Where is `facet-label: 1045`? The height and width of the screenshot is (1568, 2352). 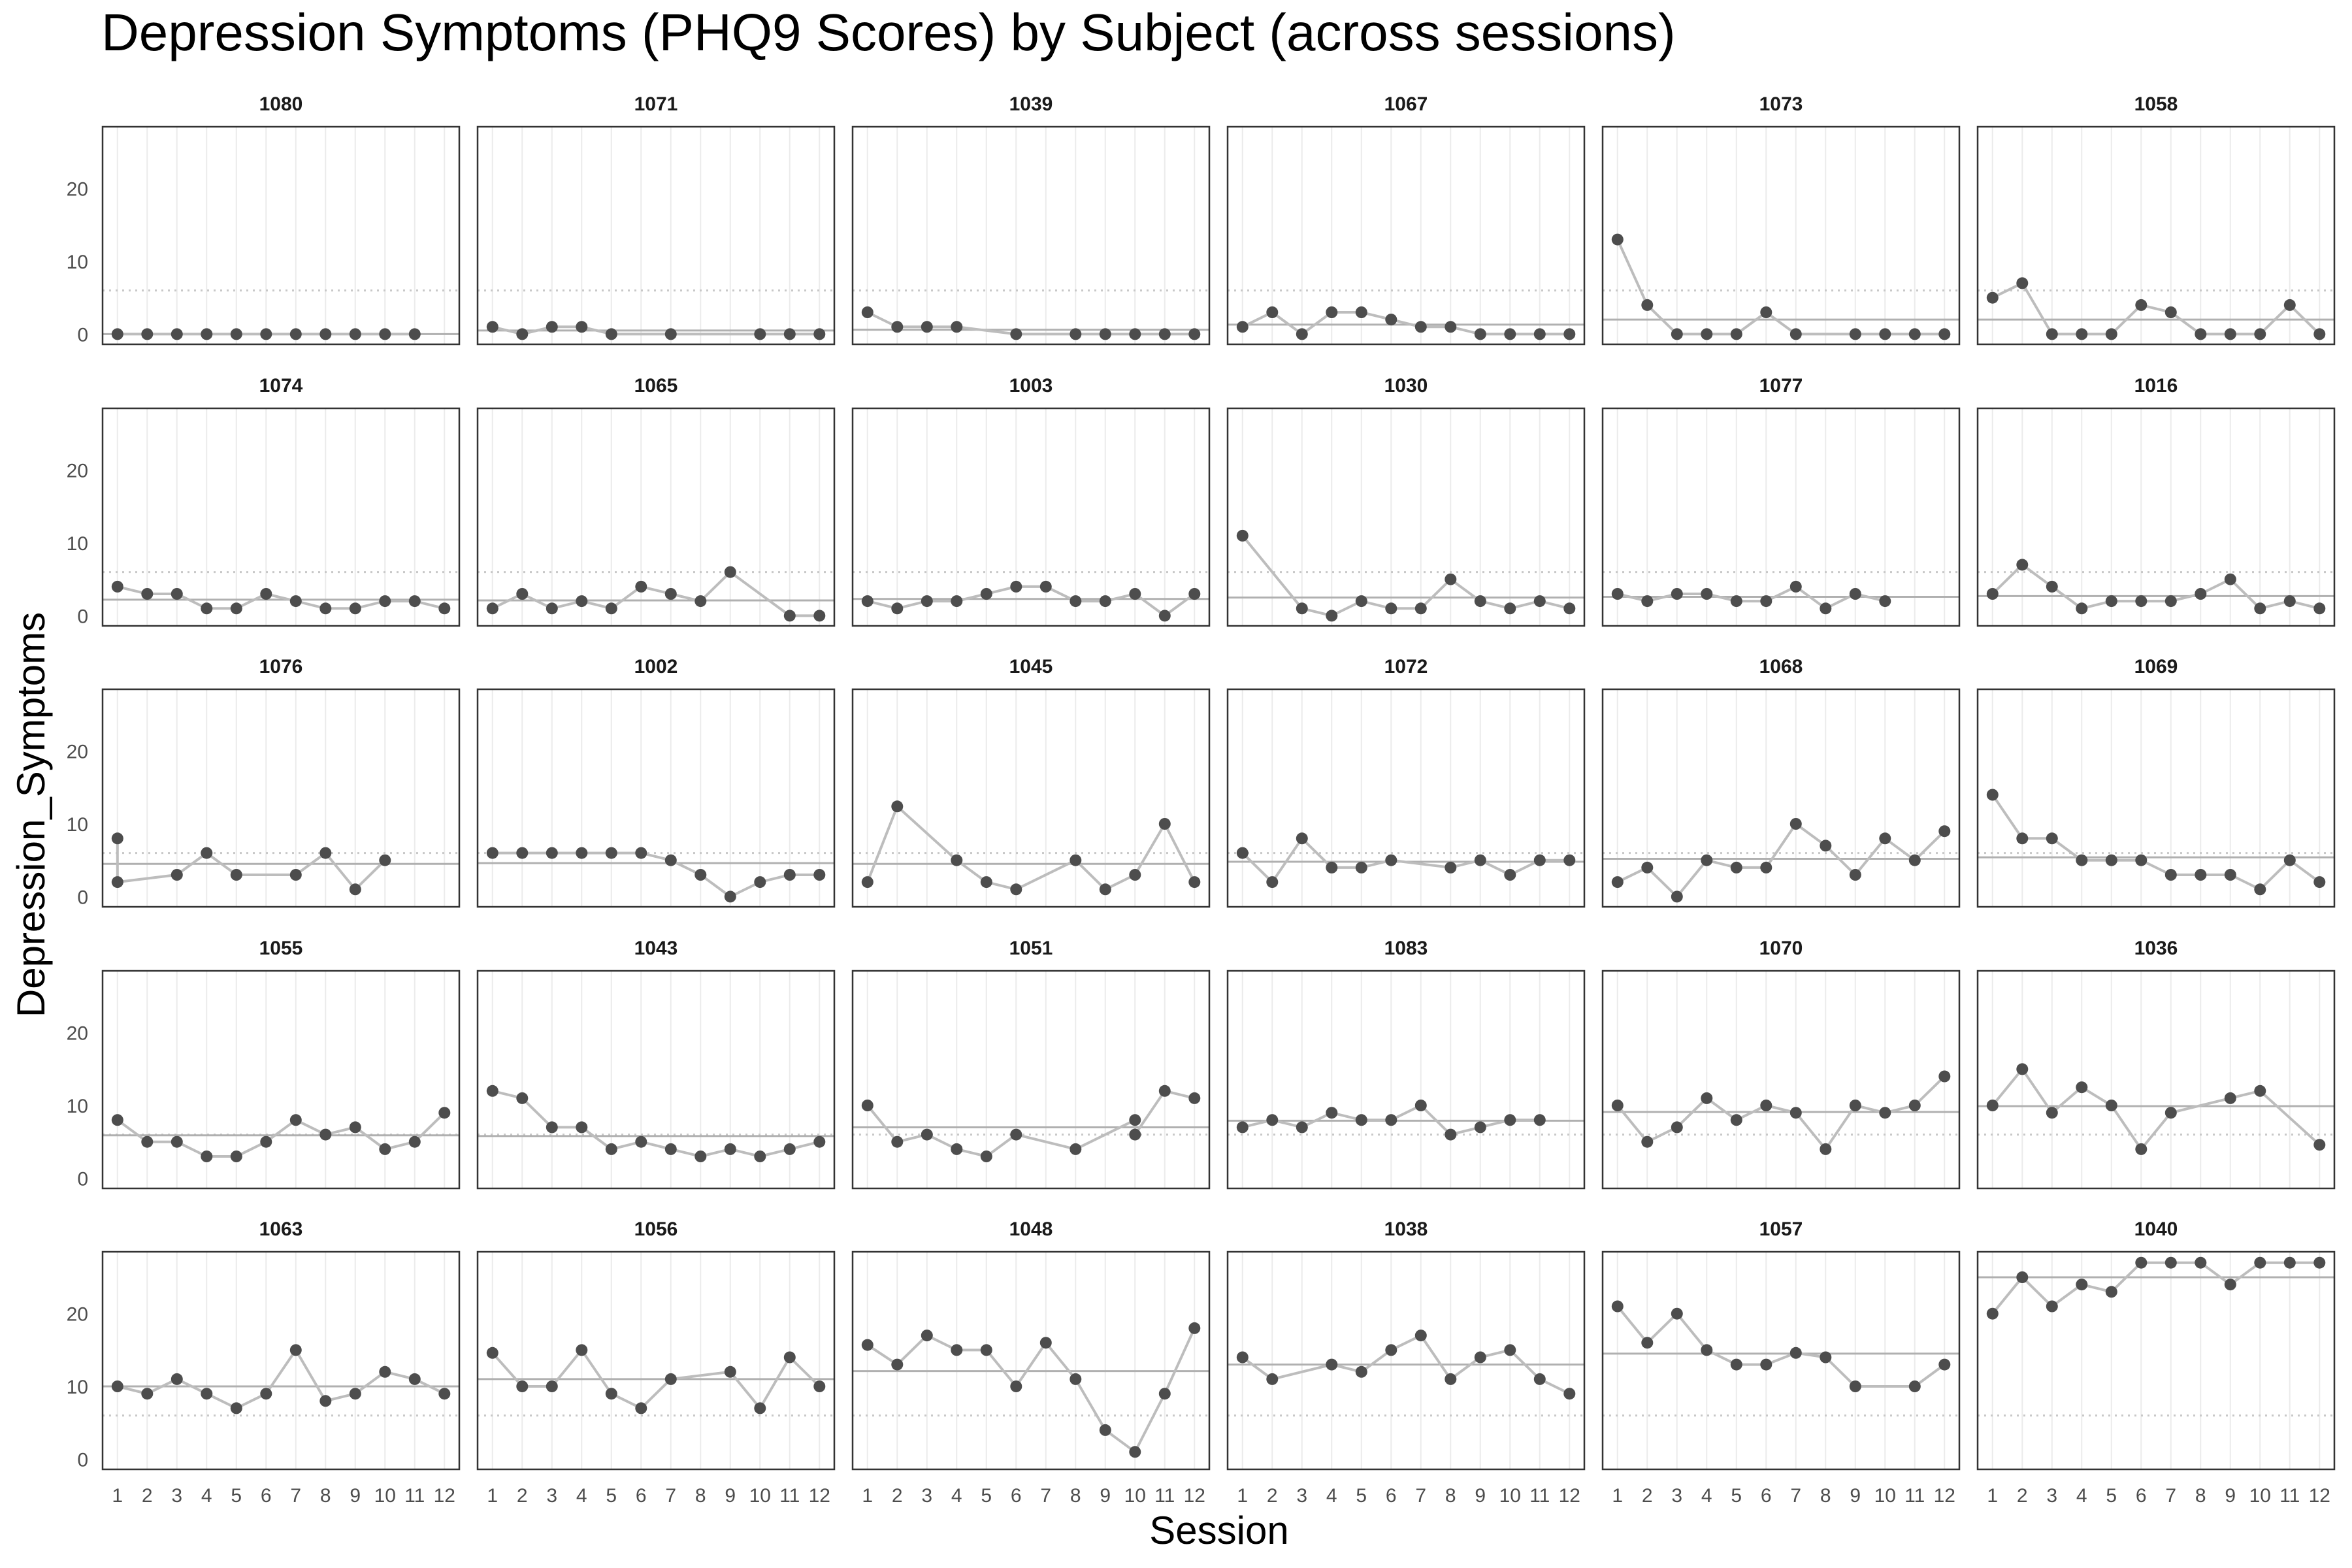 facet-label: 1045 is located at coordinates (1031, 667).